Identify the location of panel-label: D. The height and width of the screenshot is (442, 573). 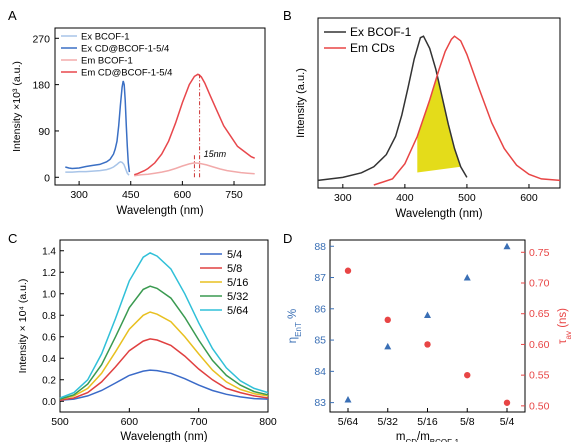
(287, 238).